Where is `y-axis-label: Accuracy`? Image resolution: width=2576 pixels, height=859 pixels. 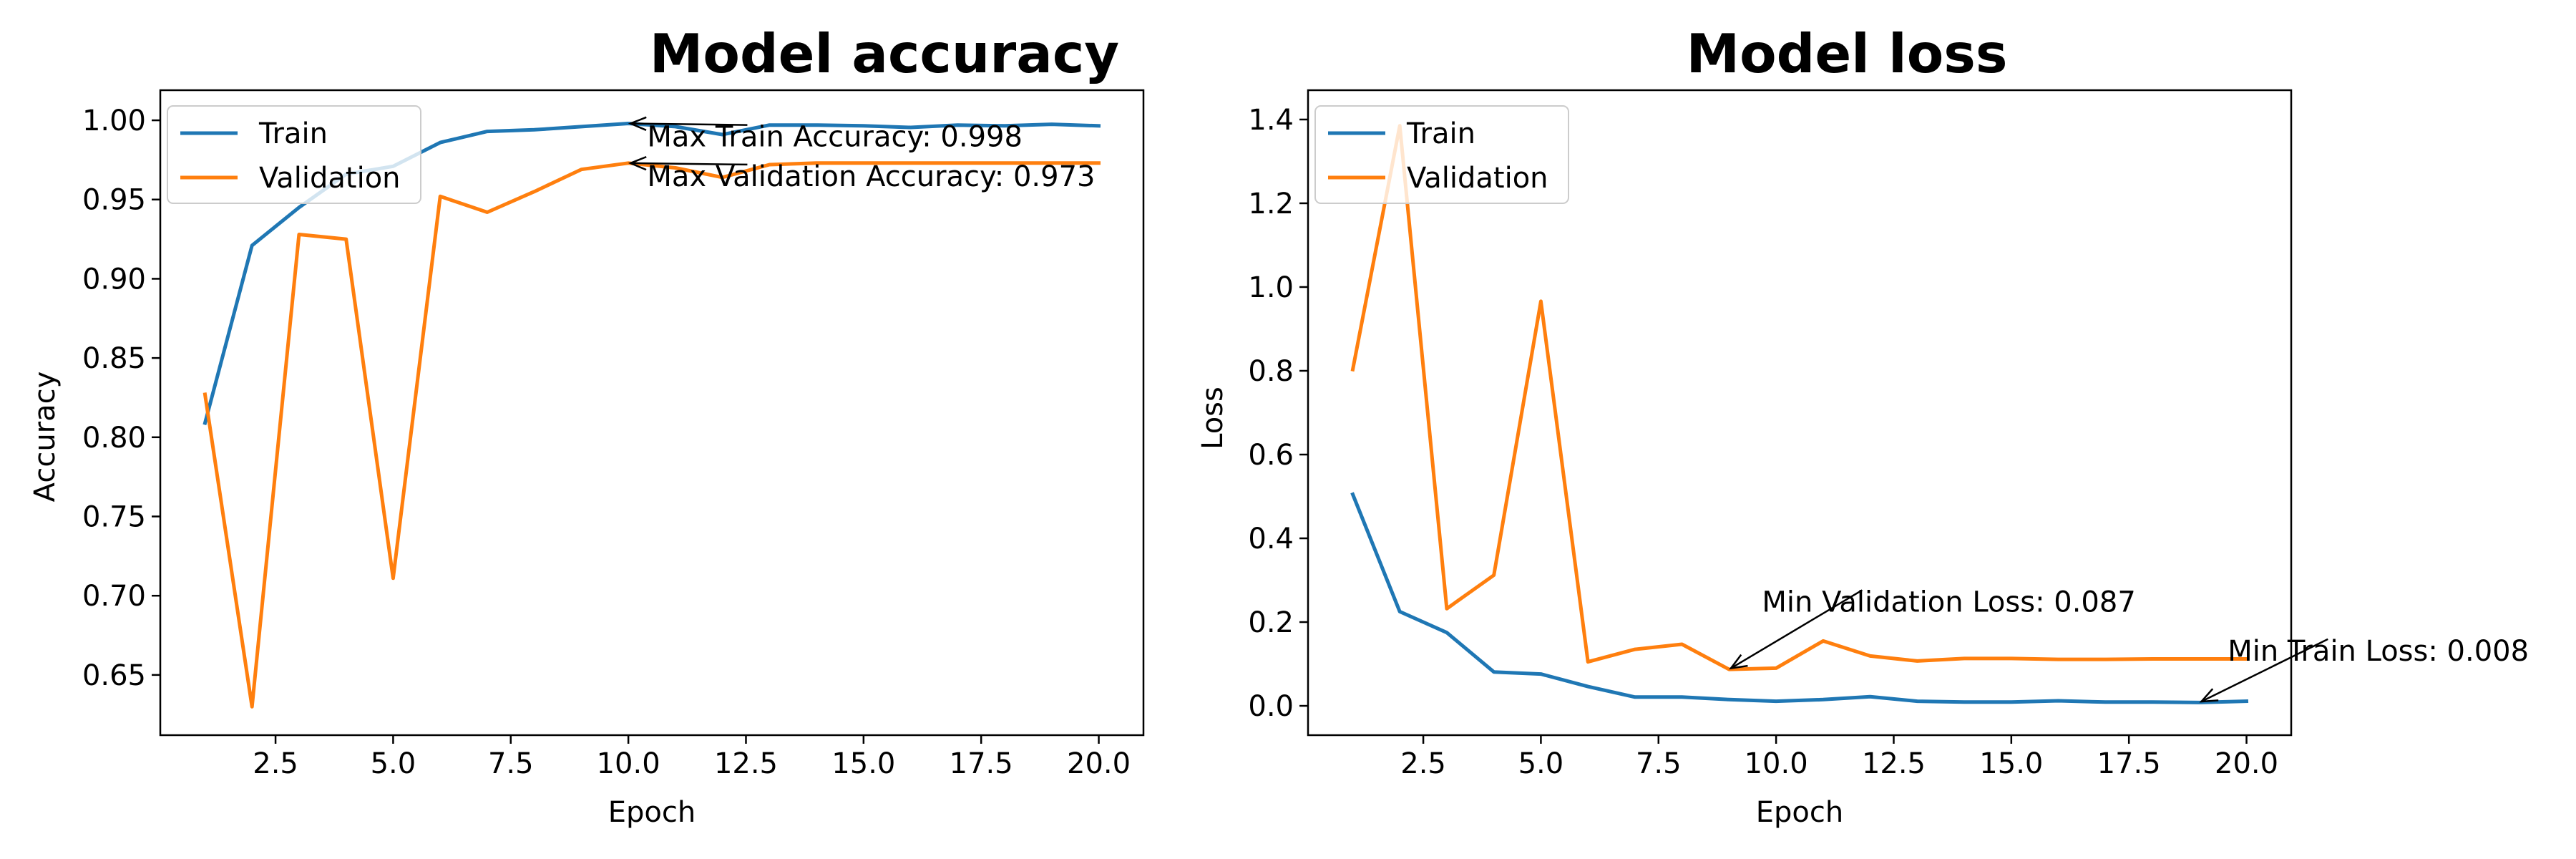 y-axis-label: Accuracy is located at coordinates (45, 437).